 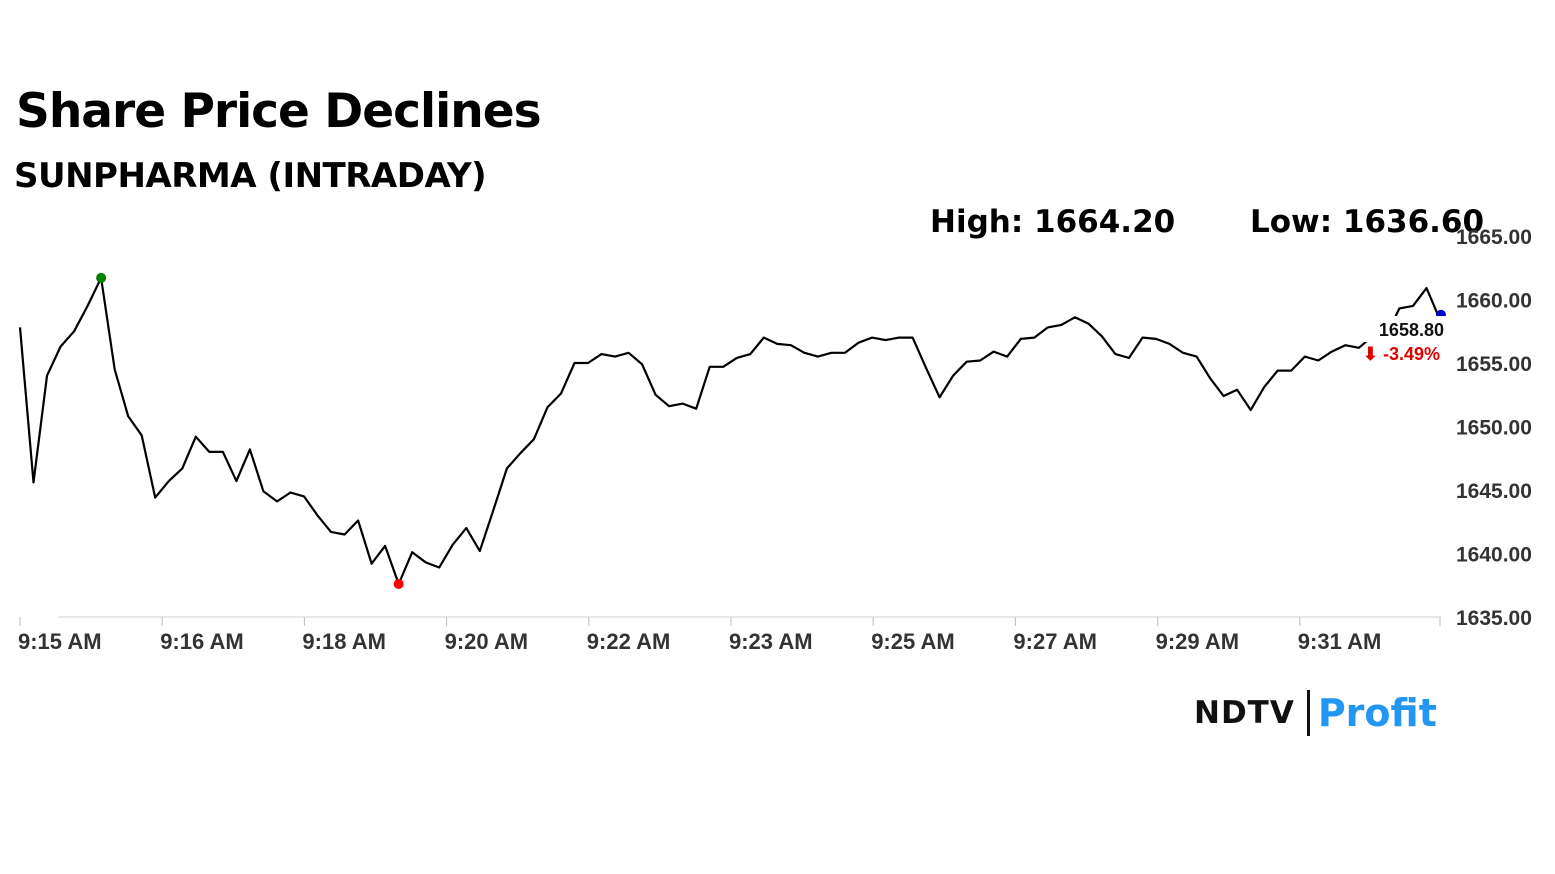 What do you see at coordinates (487, 641) in the screenshot?
I see `x-tick-label: 9:20 AM` at bounding box center [487, 641].